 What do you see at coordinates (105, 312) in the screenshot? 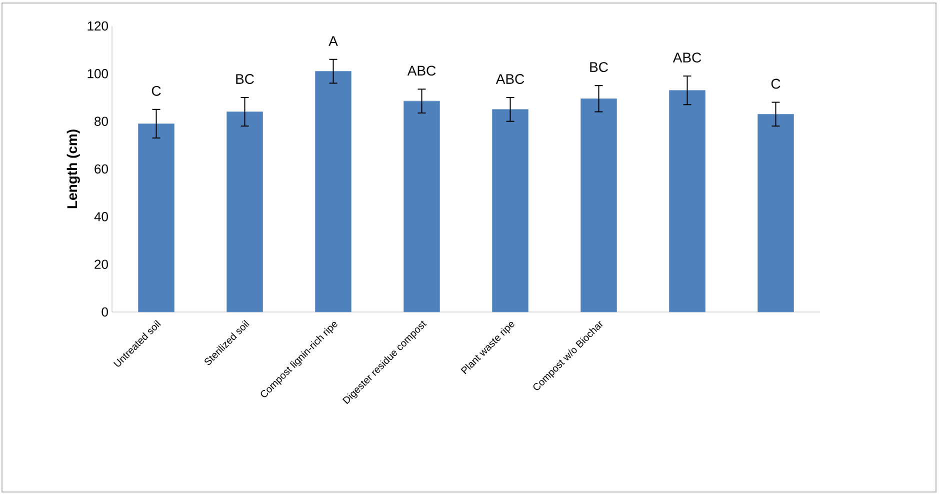
I see `y-tick-label: 0` at bounding box center [105, 312].